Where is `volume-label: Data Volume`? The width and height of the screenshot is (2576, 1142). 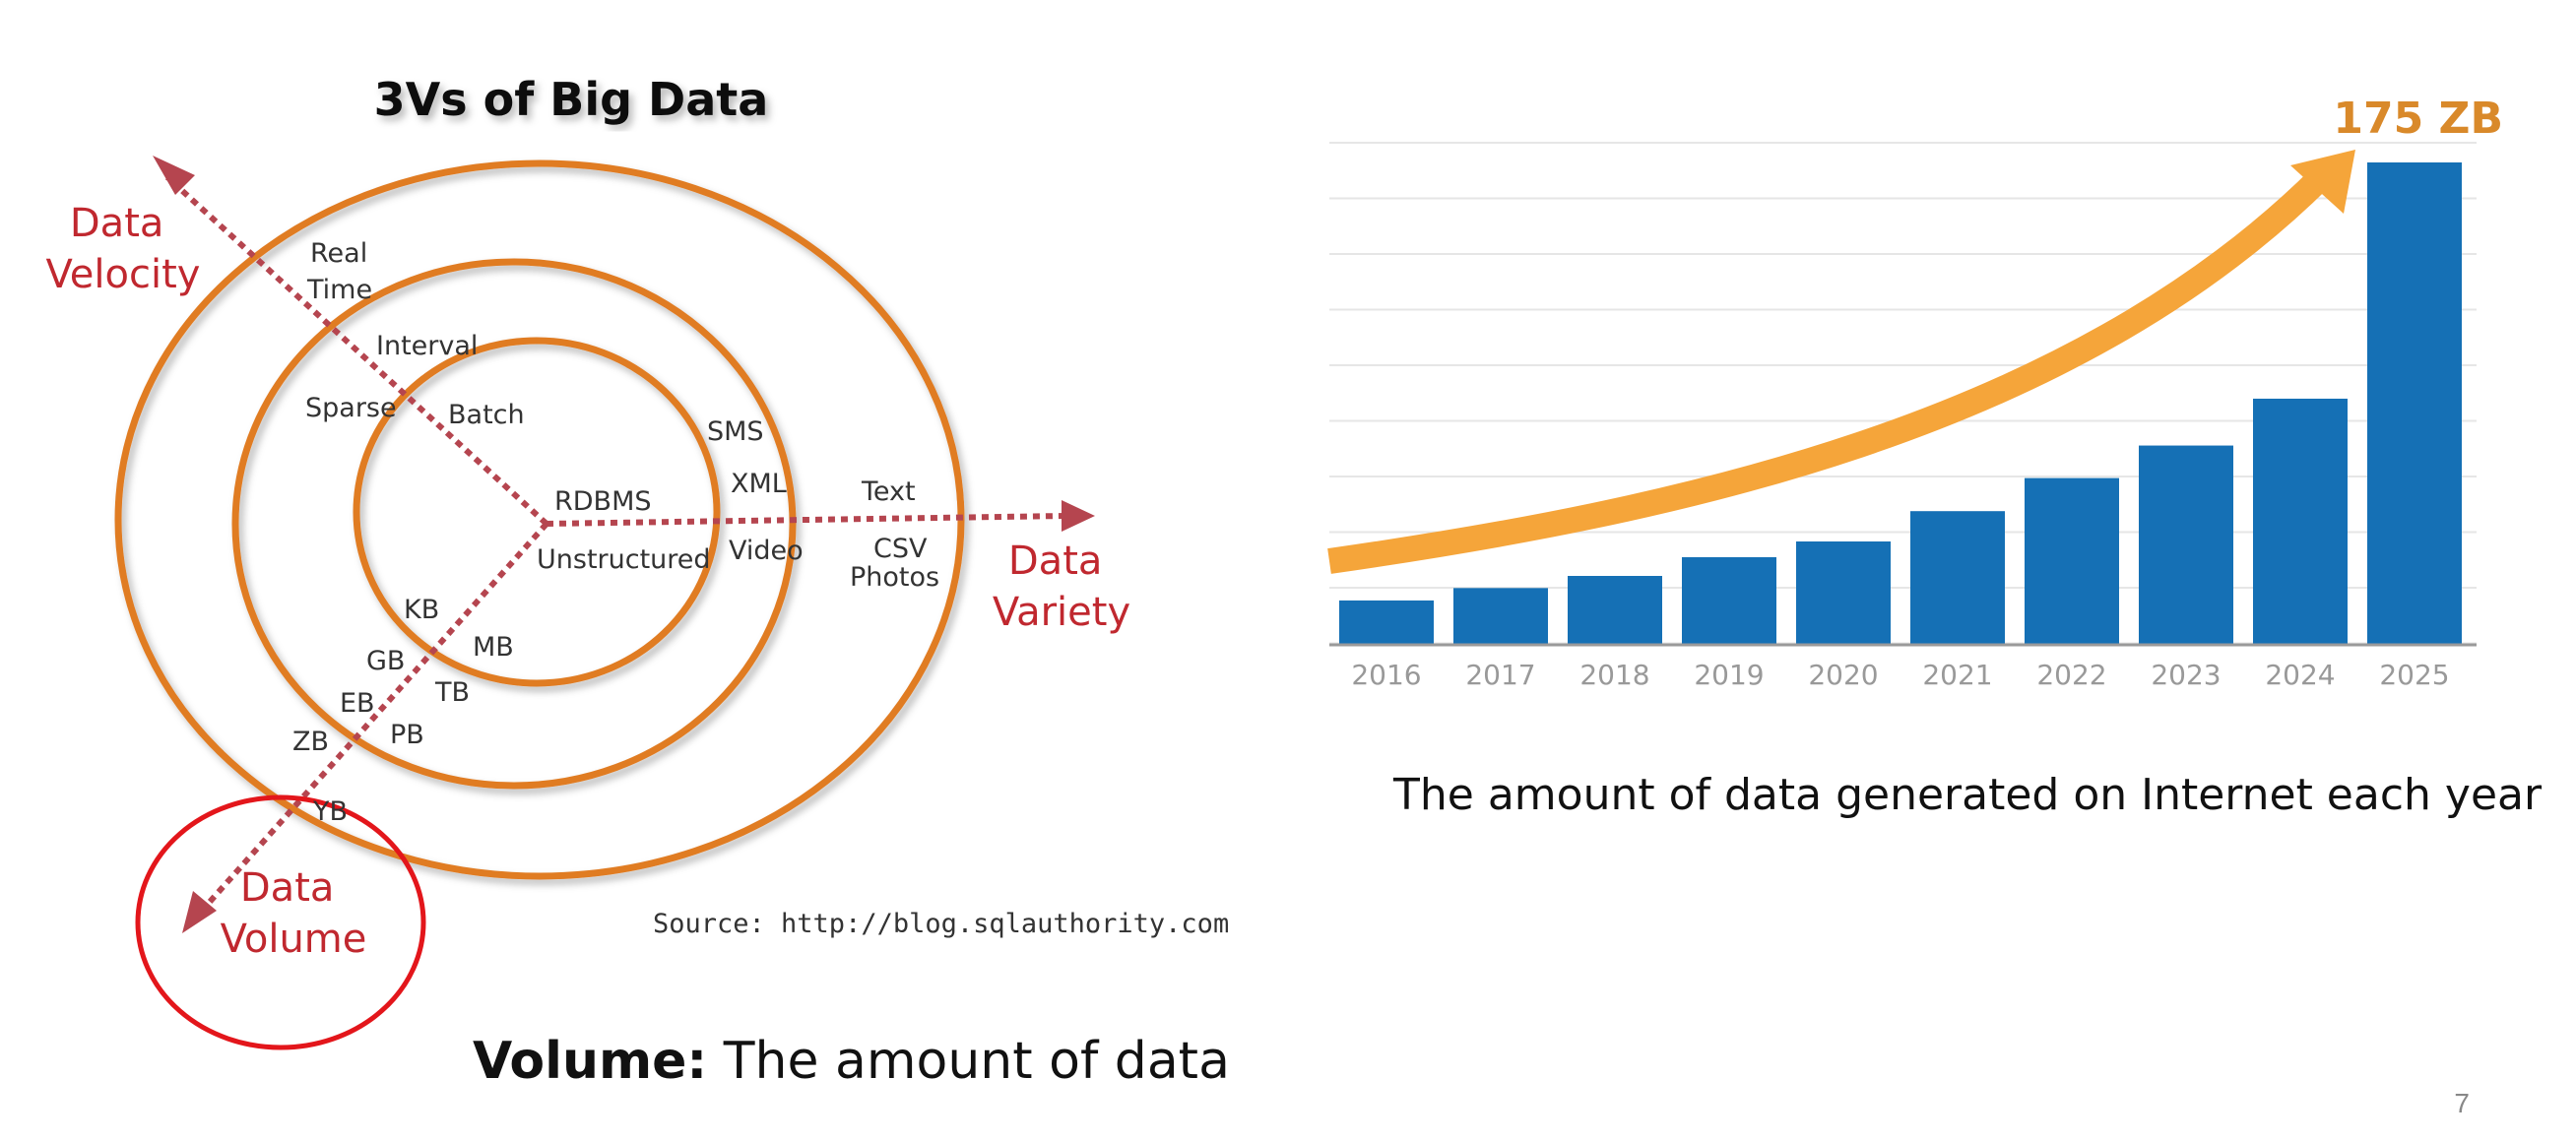 volume-label: Data Volume is located at coordinates (294, 913).